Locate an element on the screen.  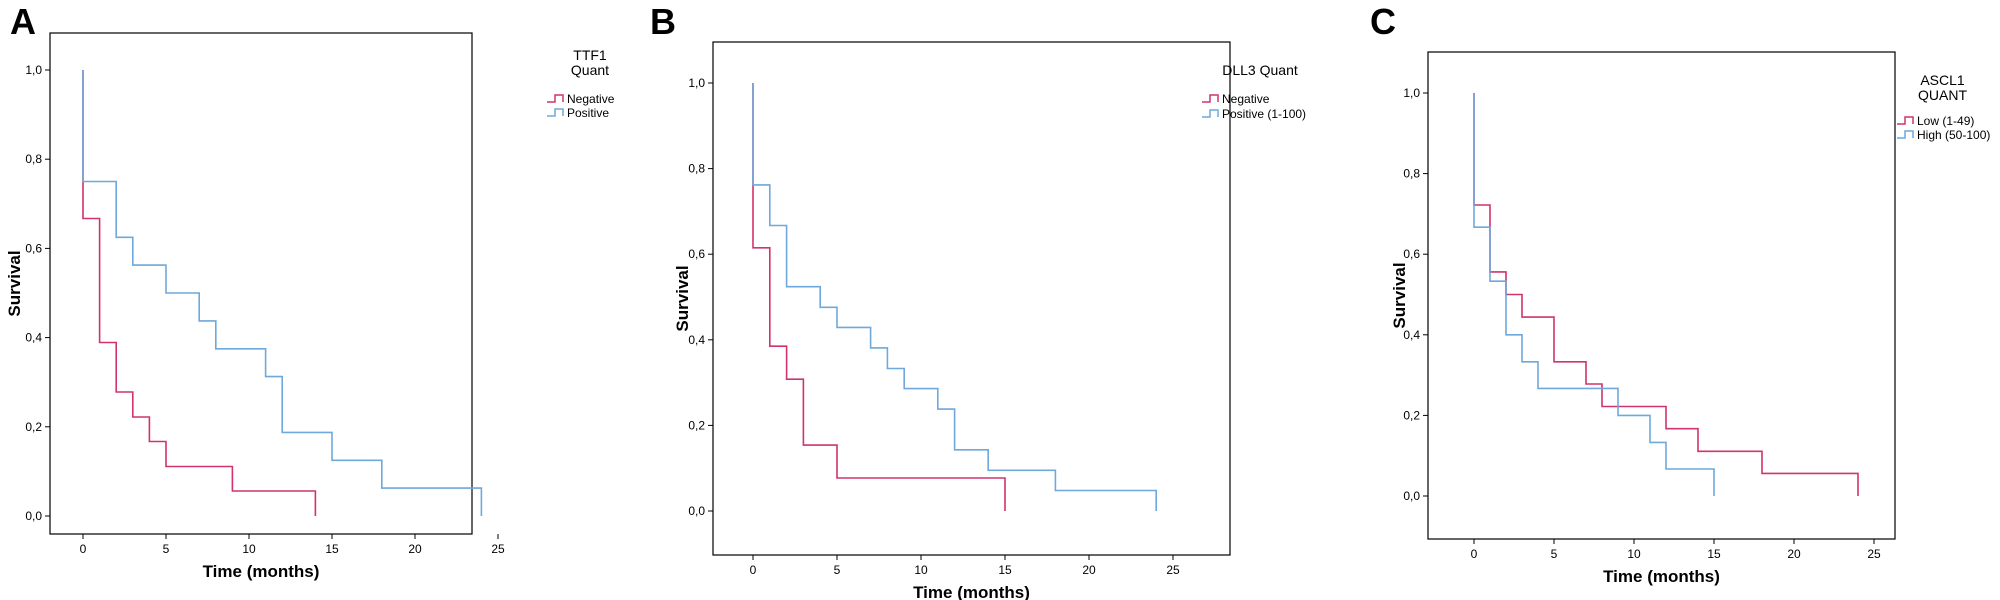
legend-label: Positive is located at coordinates (588, 113).